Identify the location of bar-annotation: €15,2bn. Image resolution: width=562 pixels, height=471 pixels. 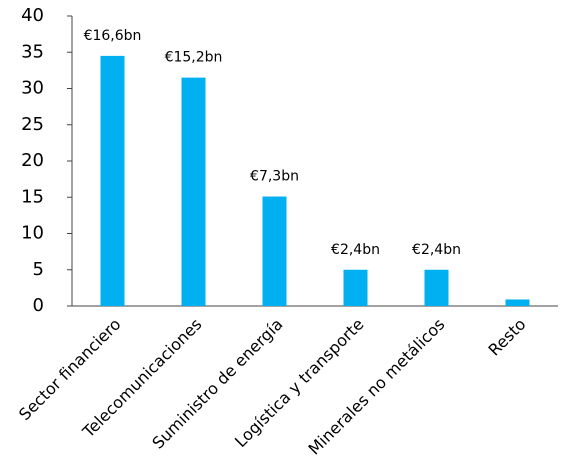
(194, 58).